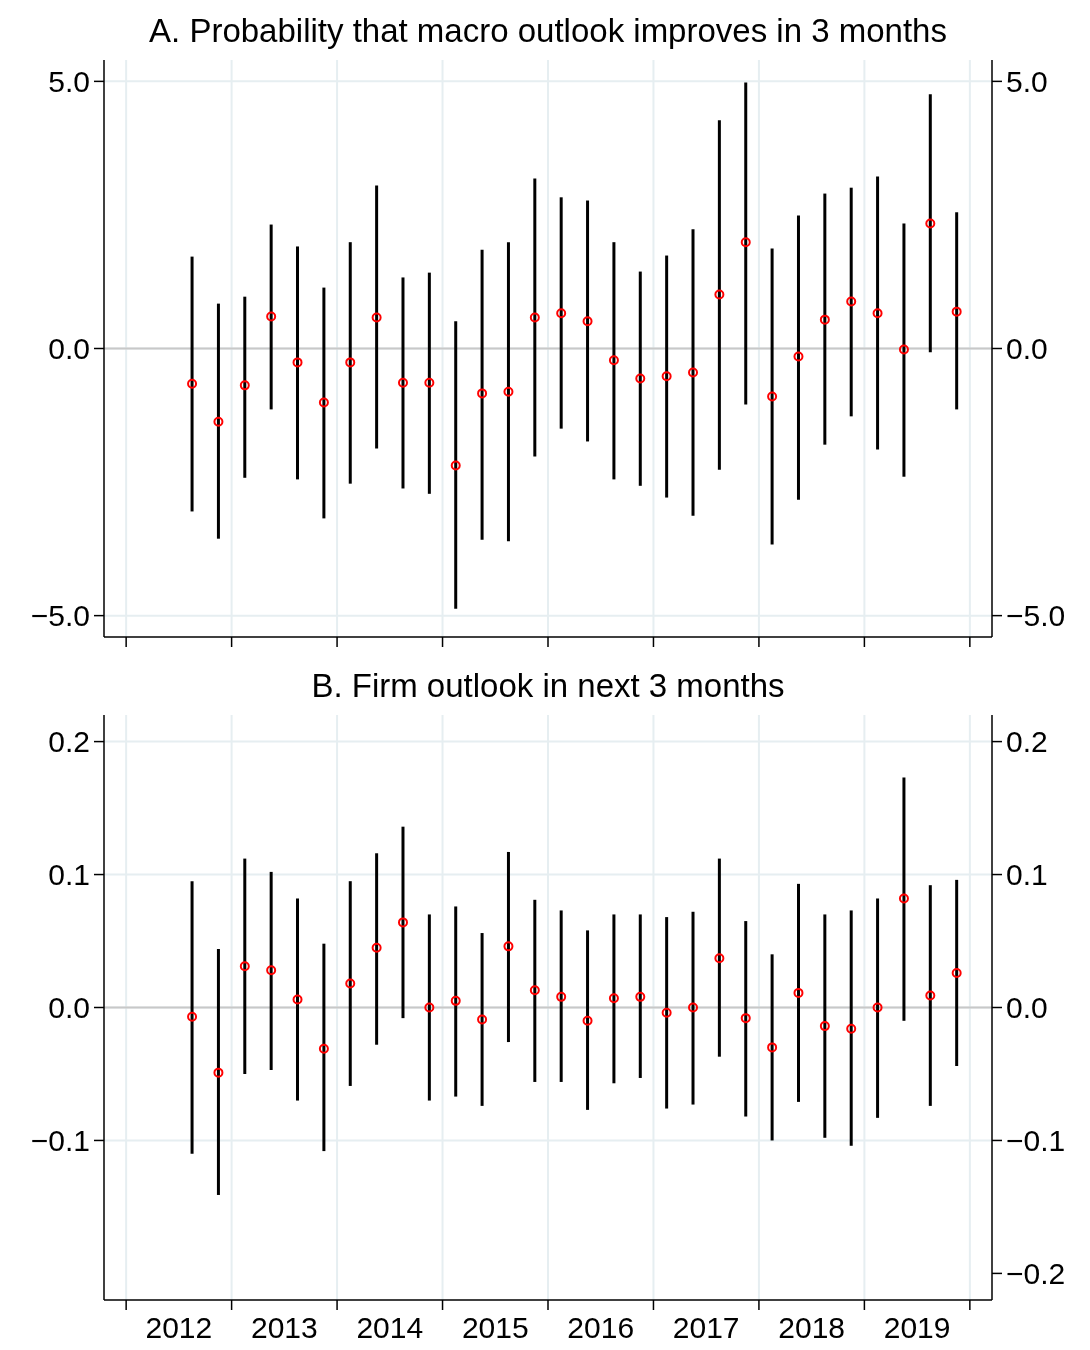  Describe the element at coordinates (548, 685) in the screenshot. I see `chart-title: B. Firm outlook in next 3 months` at that location.